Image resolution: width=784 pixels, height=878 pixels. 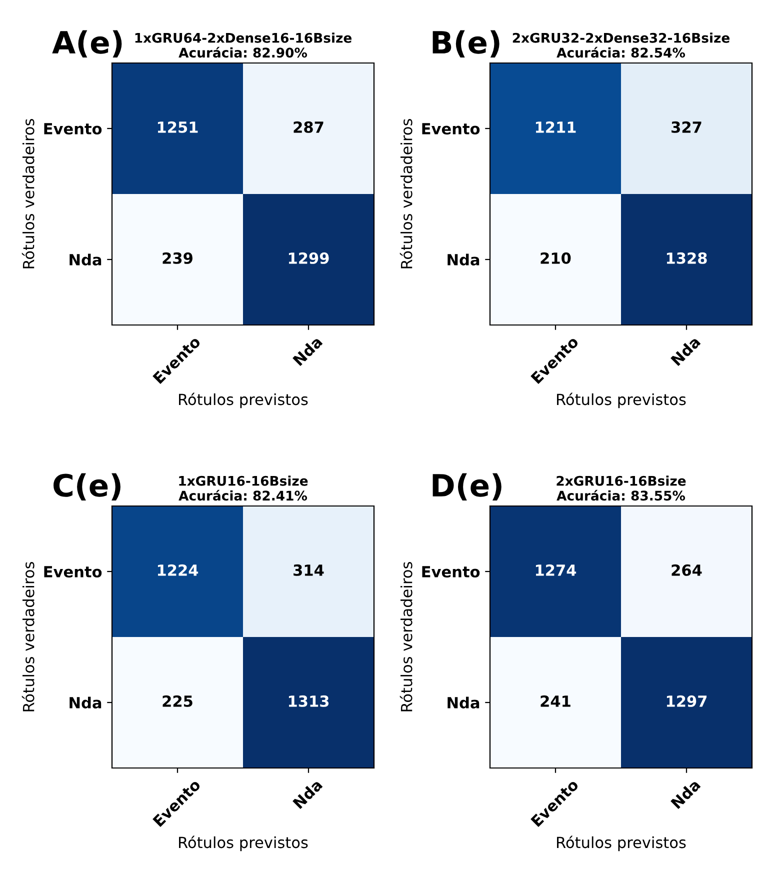 What do you see at coordinates (87, 44) in the screenshot?
I see `text: A(e)` at bounding box center [87, 44].